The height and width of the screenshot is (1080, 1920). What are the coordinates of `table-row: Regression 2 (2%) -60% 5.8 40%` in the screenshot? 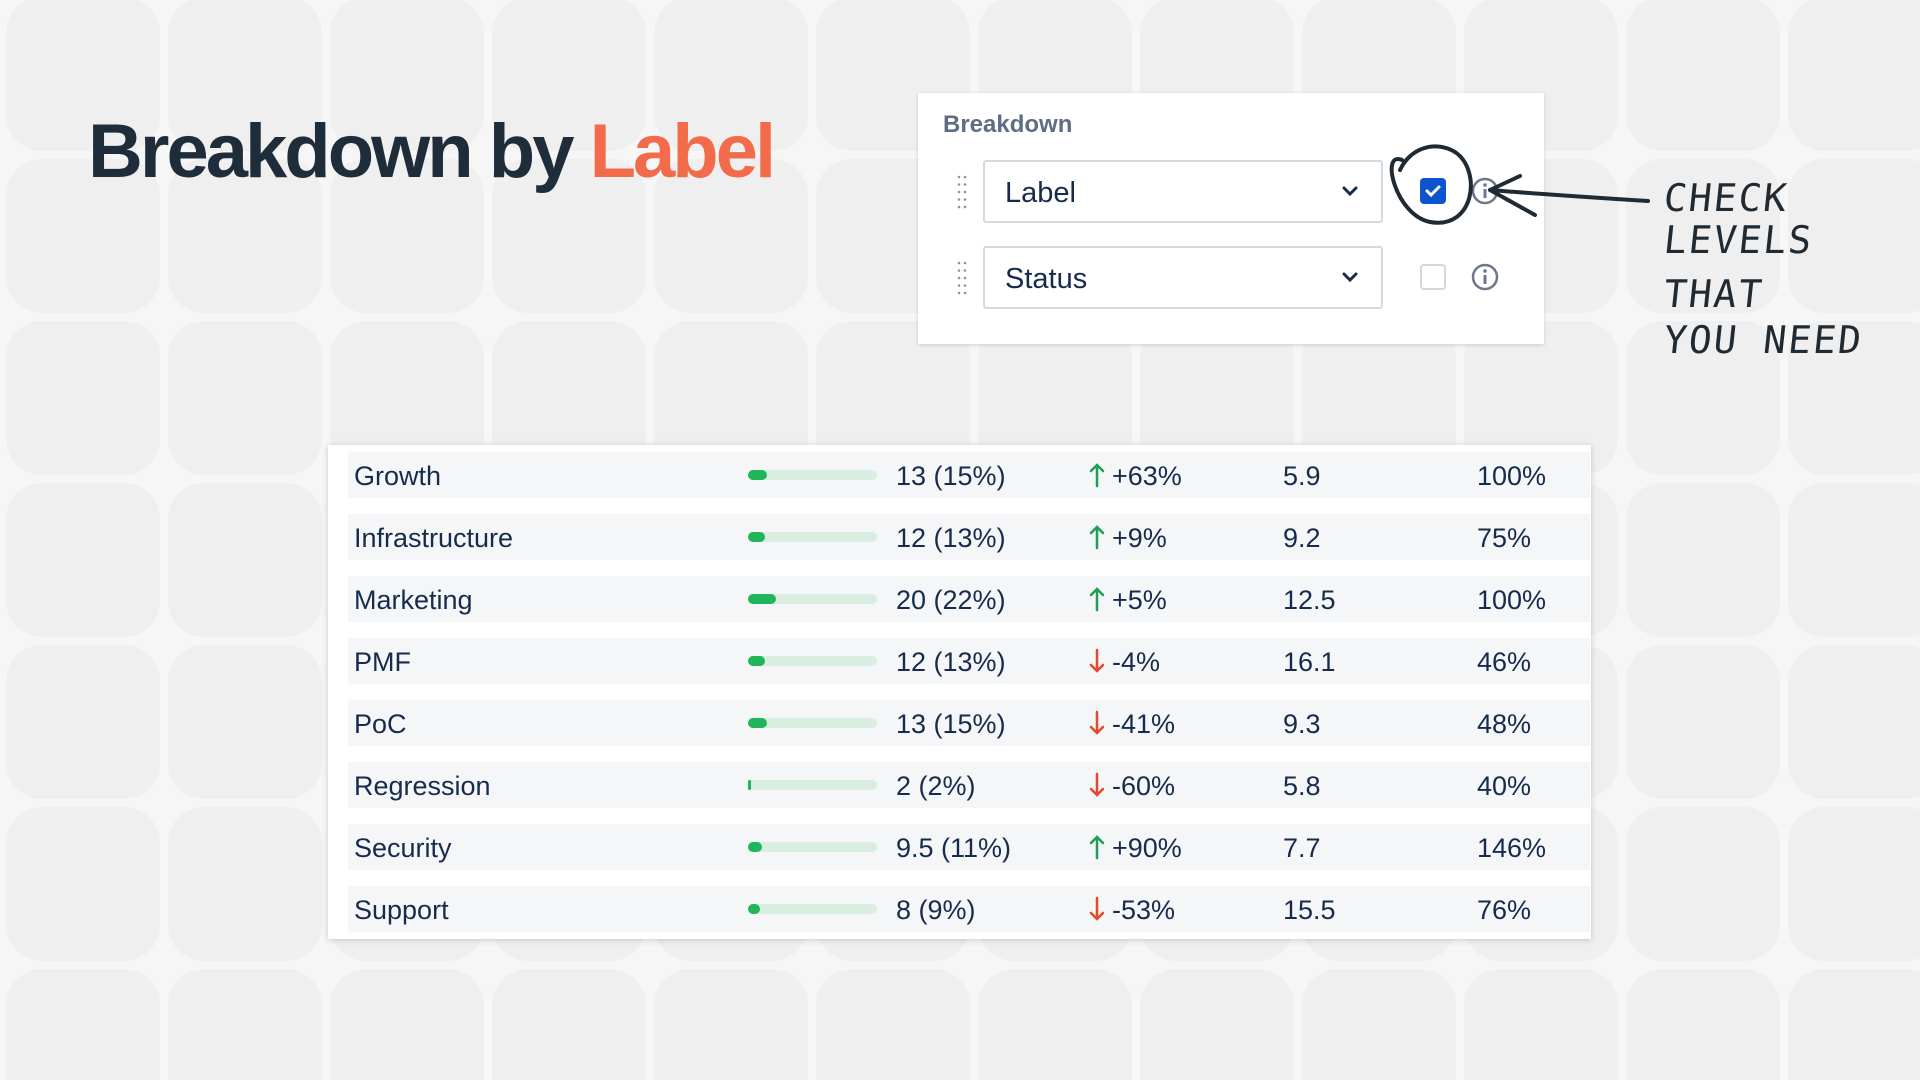 It's located at (969, 785).